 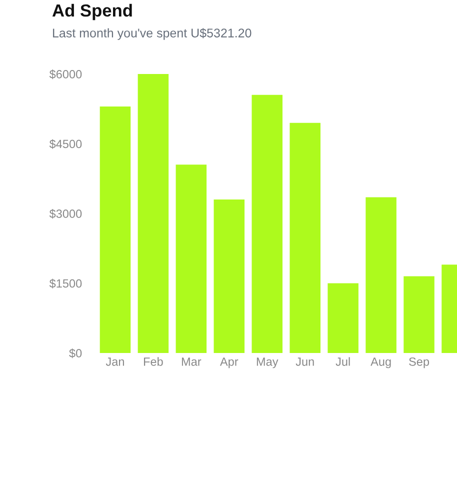 I want to click on y-tick-label: $4500, so click(x=65, y=144).